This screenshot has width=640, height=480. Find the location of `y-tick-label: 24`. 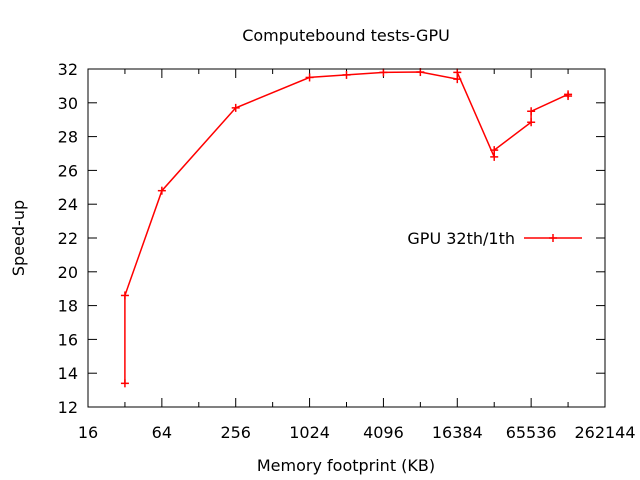

y-tick-label: 24 is located at coordinates (68, 204).